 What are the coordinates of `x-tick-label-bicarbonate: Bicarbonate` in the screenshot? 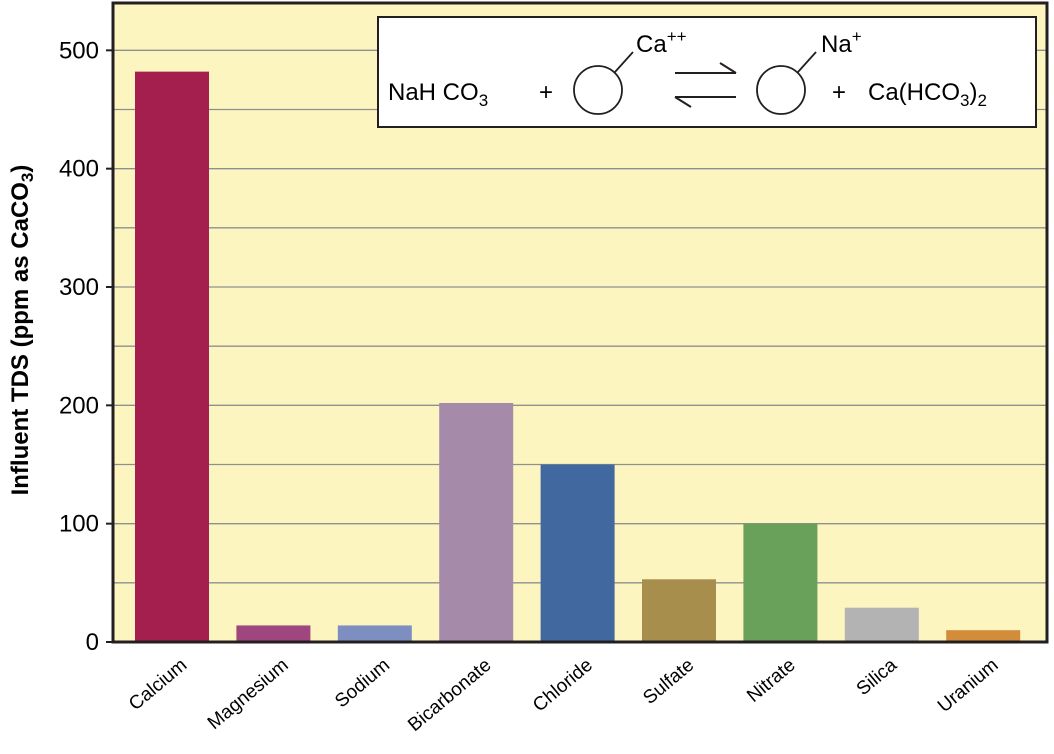 It's located at (449, 695).